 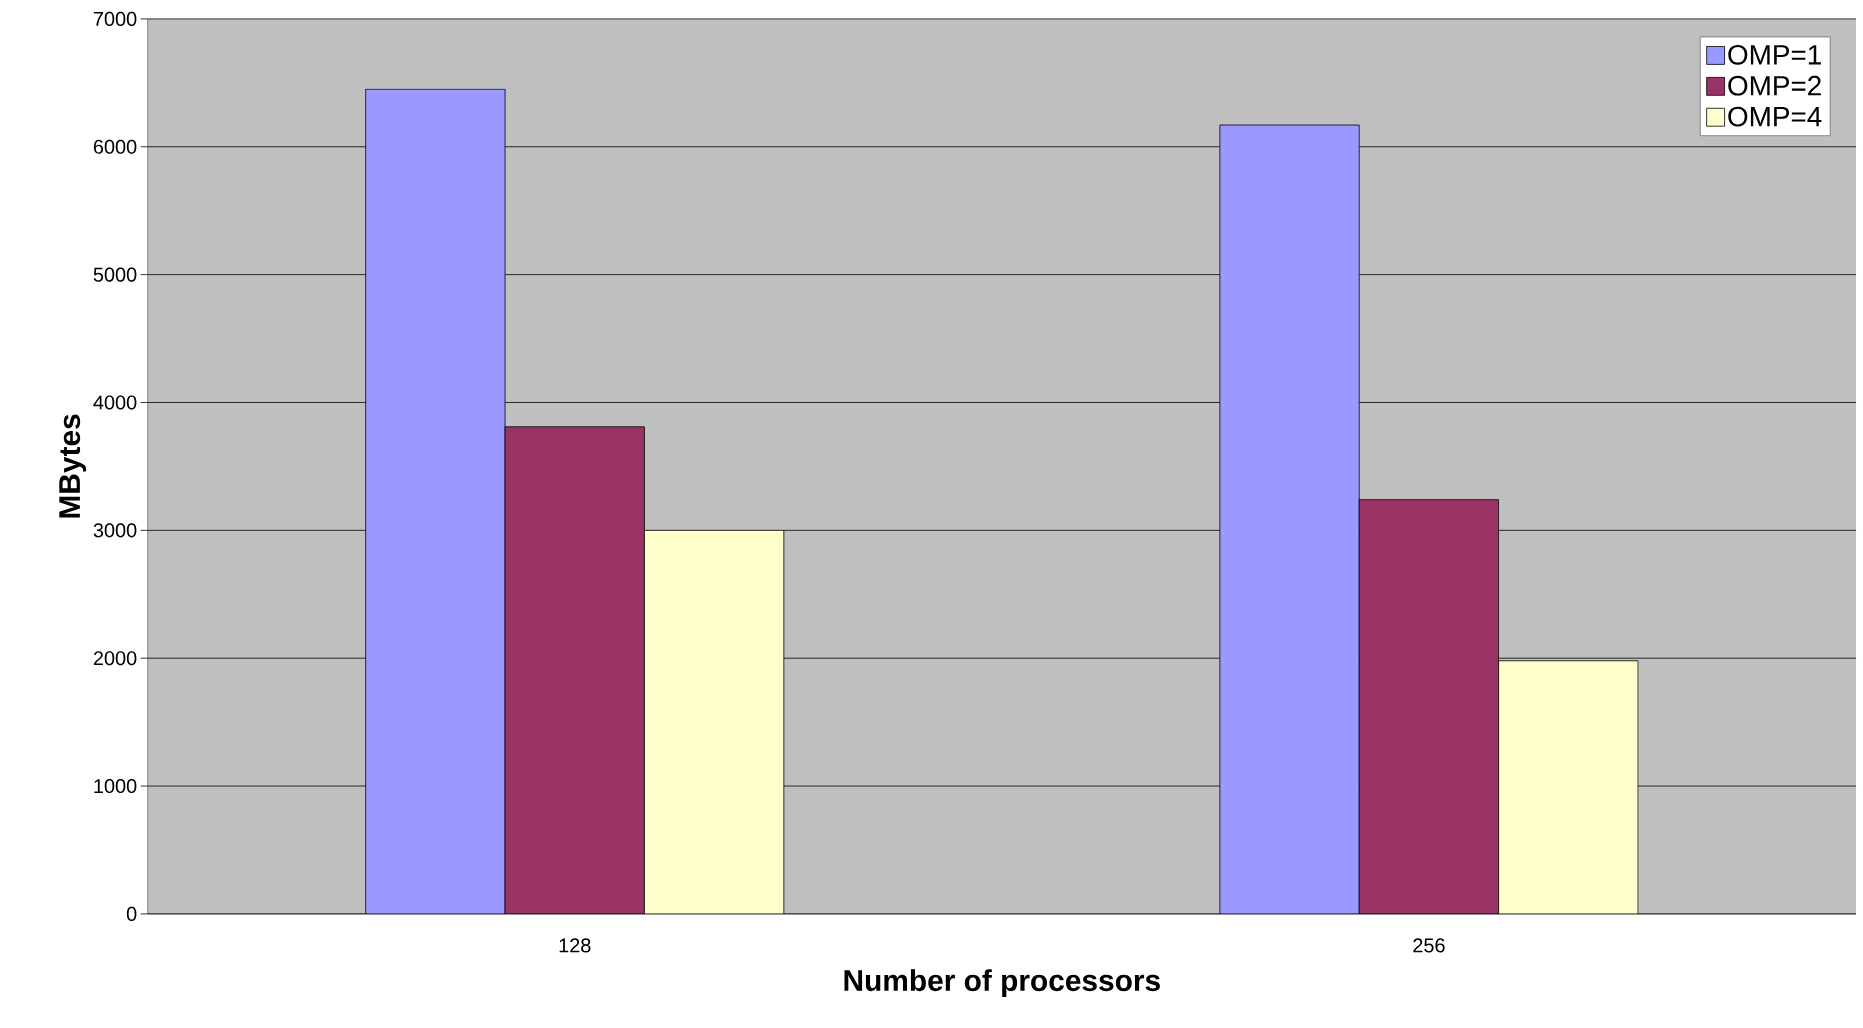 I want to click on x-tick-label: 256, so click(x=1429, y=945).